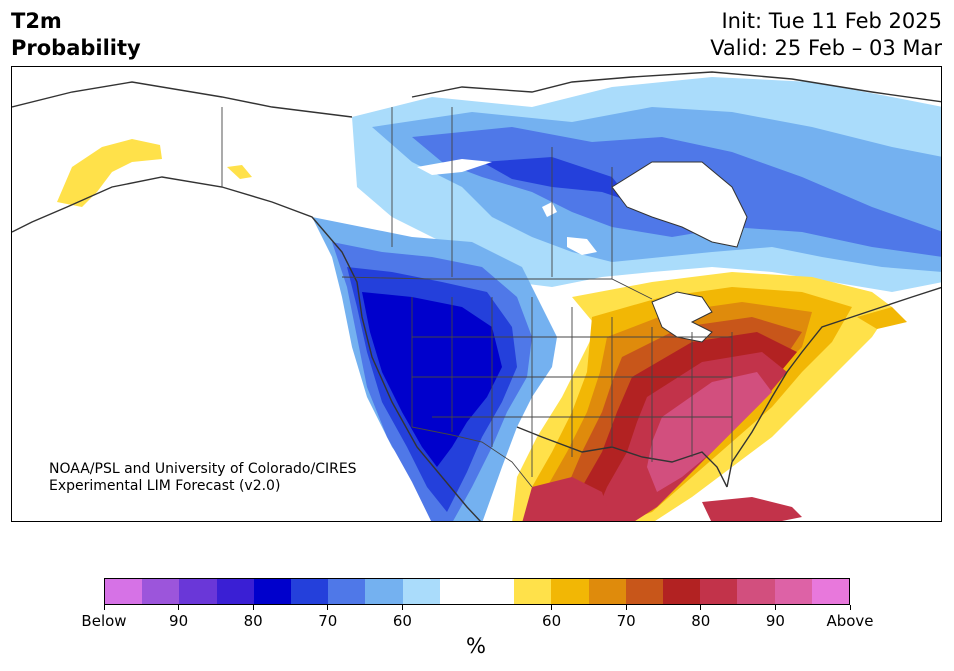 The width and height of the screenshot is (954, 671). I want to click on title-line-2: Probability, so click(76, 48).